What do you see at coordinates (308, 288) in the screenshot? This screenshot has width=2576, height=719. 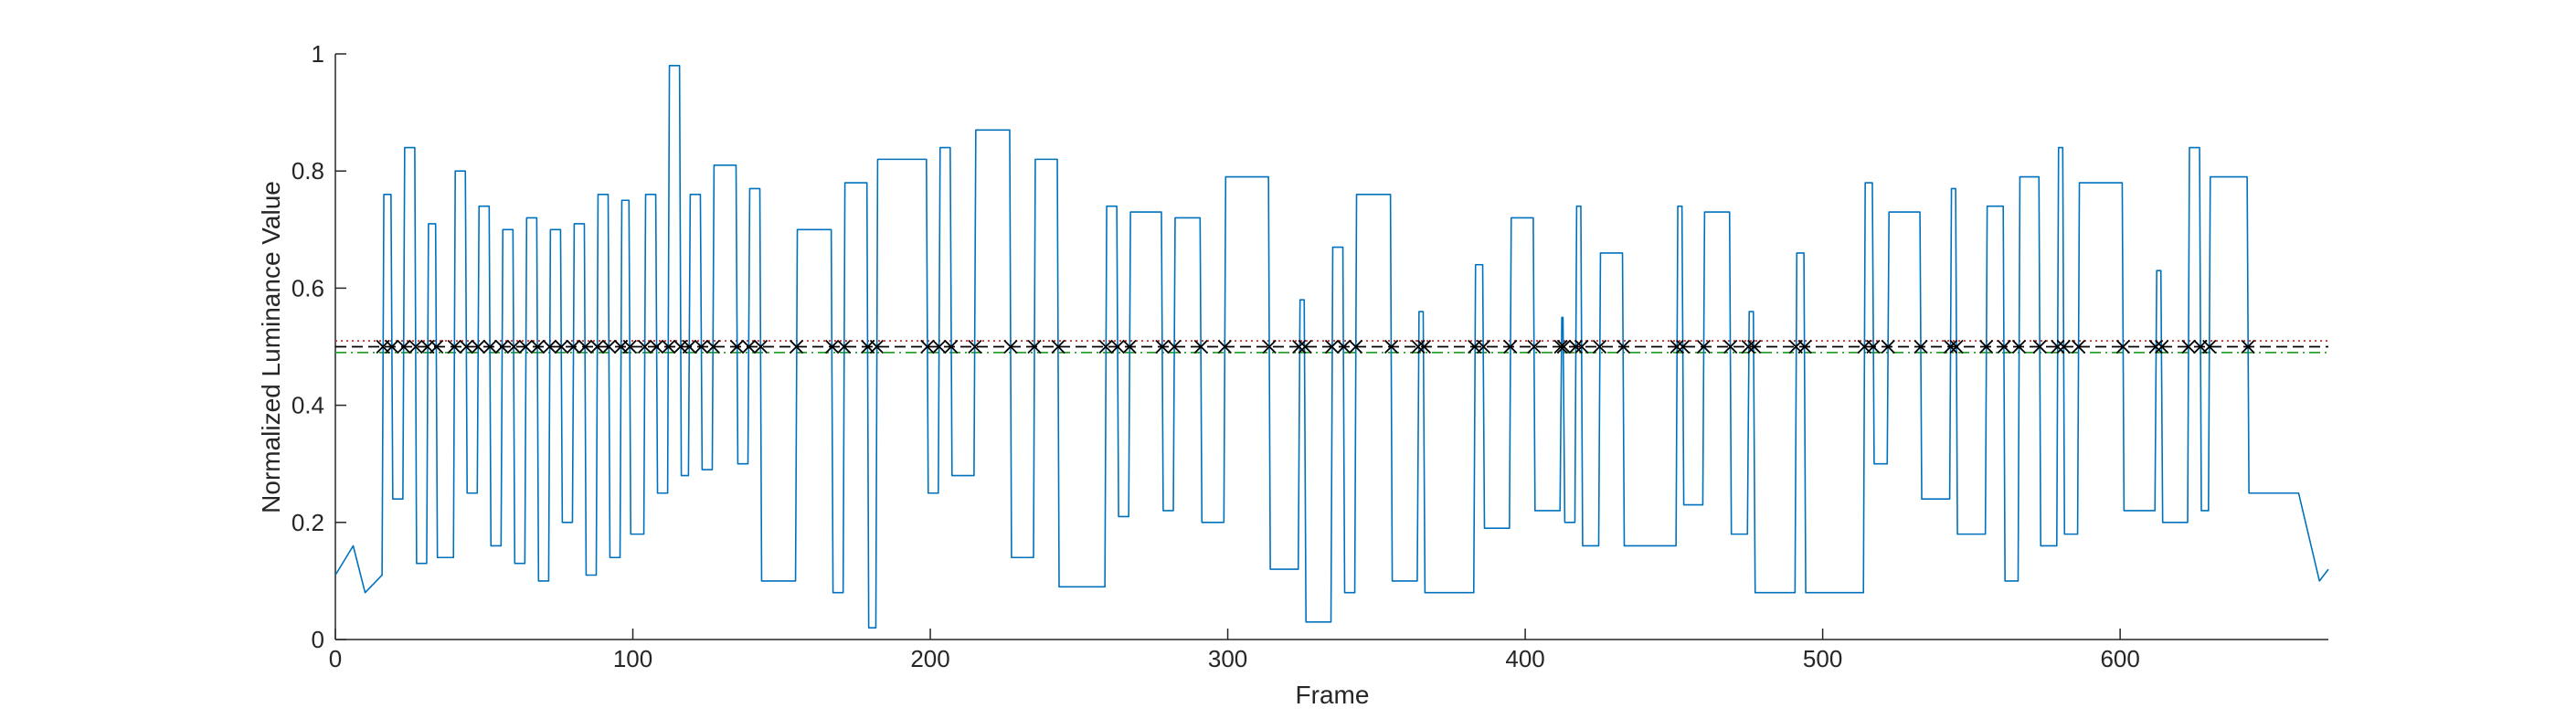 I see `y-tick-label: 0.6` at bounding box center [308, 288].